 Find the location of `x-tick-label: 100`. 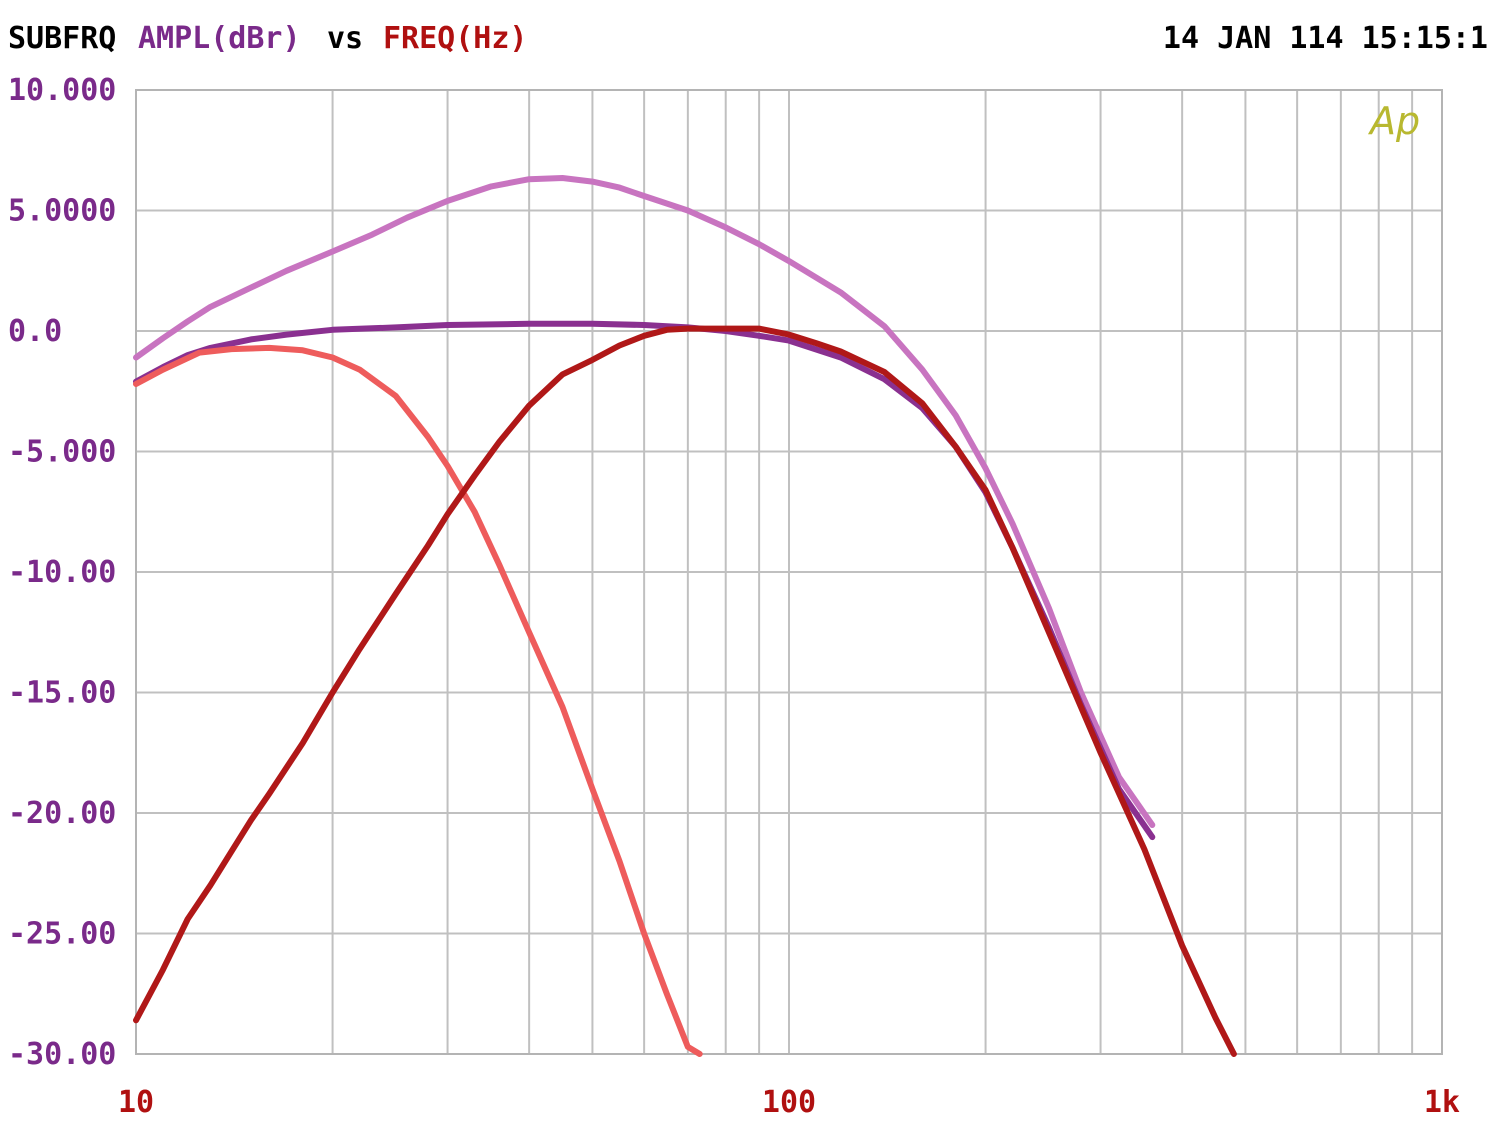

x-tick-label: 100 is located at coordinates (789, 1102).